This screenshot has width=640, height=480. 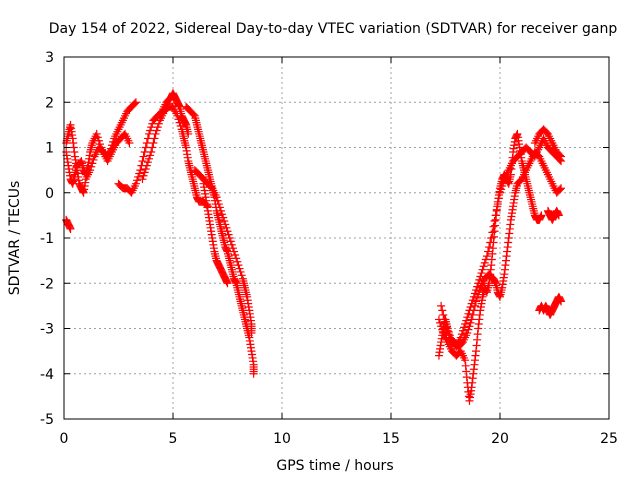 I want to click on y-tick-label: 0, so click(x=49, y=194).